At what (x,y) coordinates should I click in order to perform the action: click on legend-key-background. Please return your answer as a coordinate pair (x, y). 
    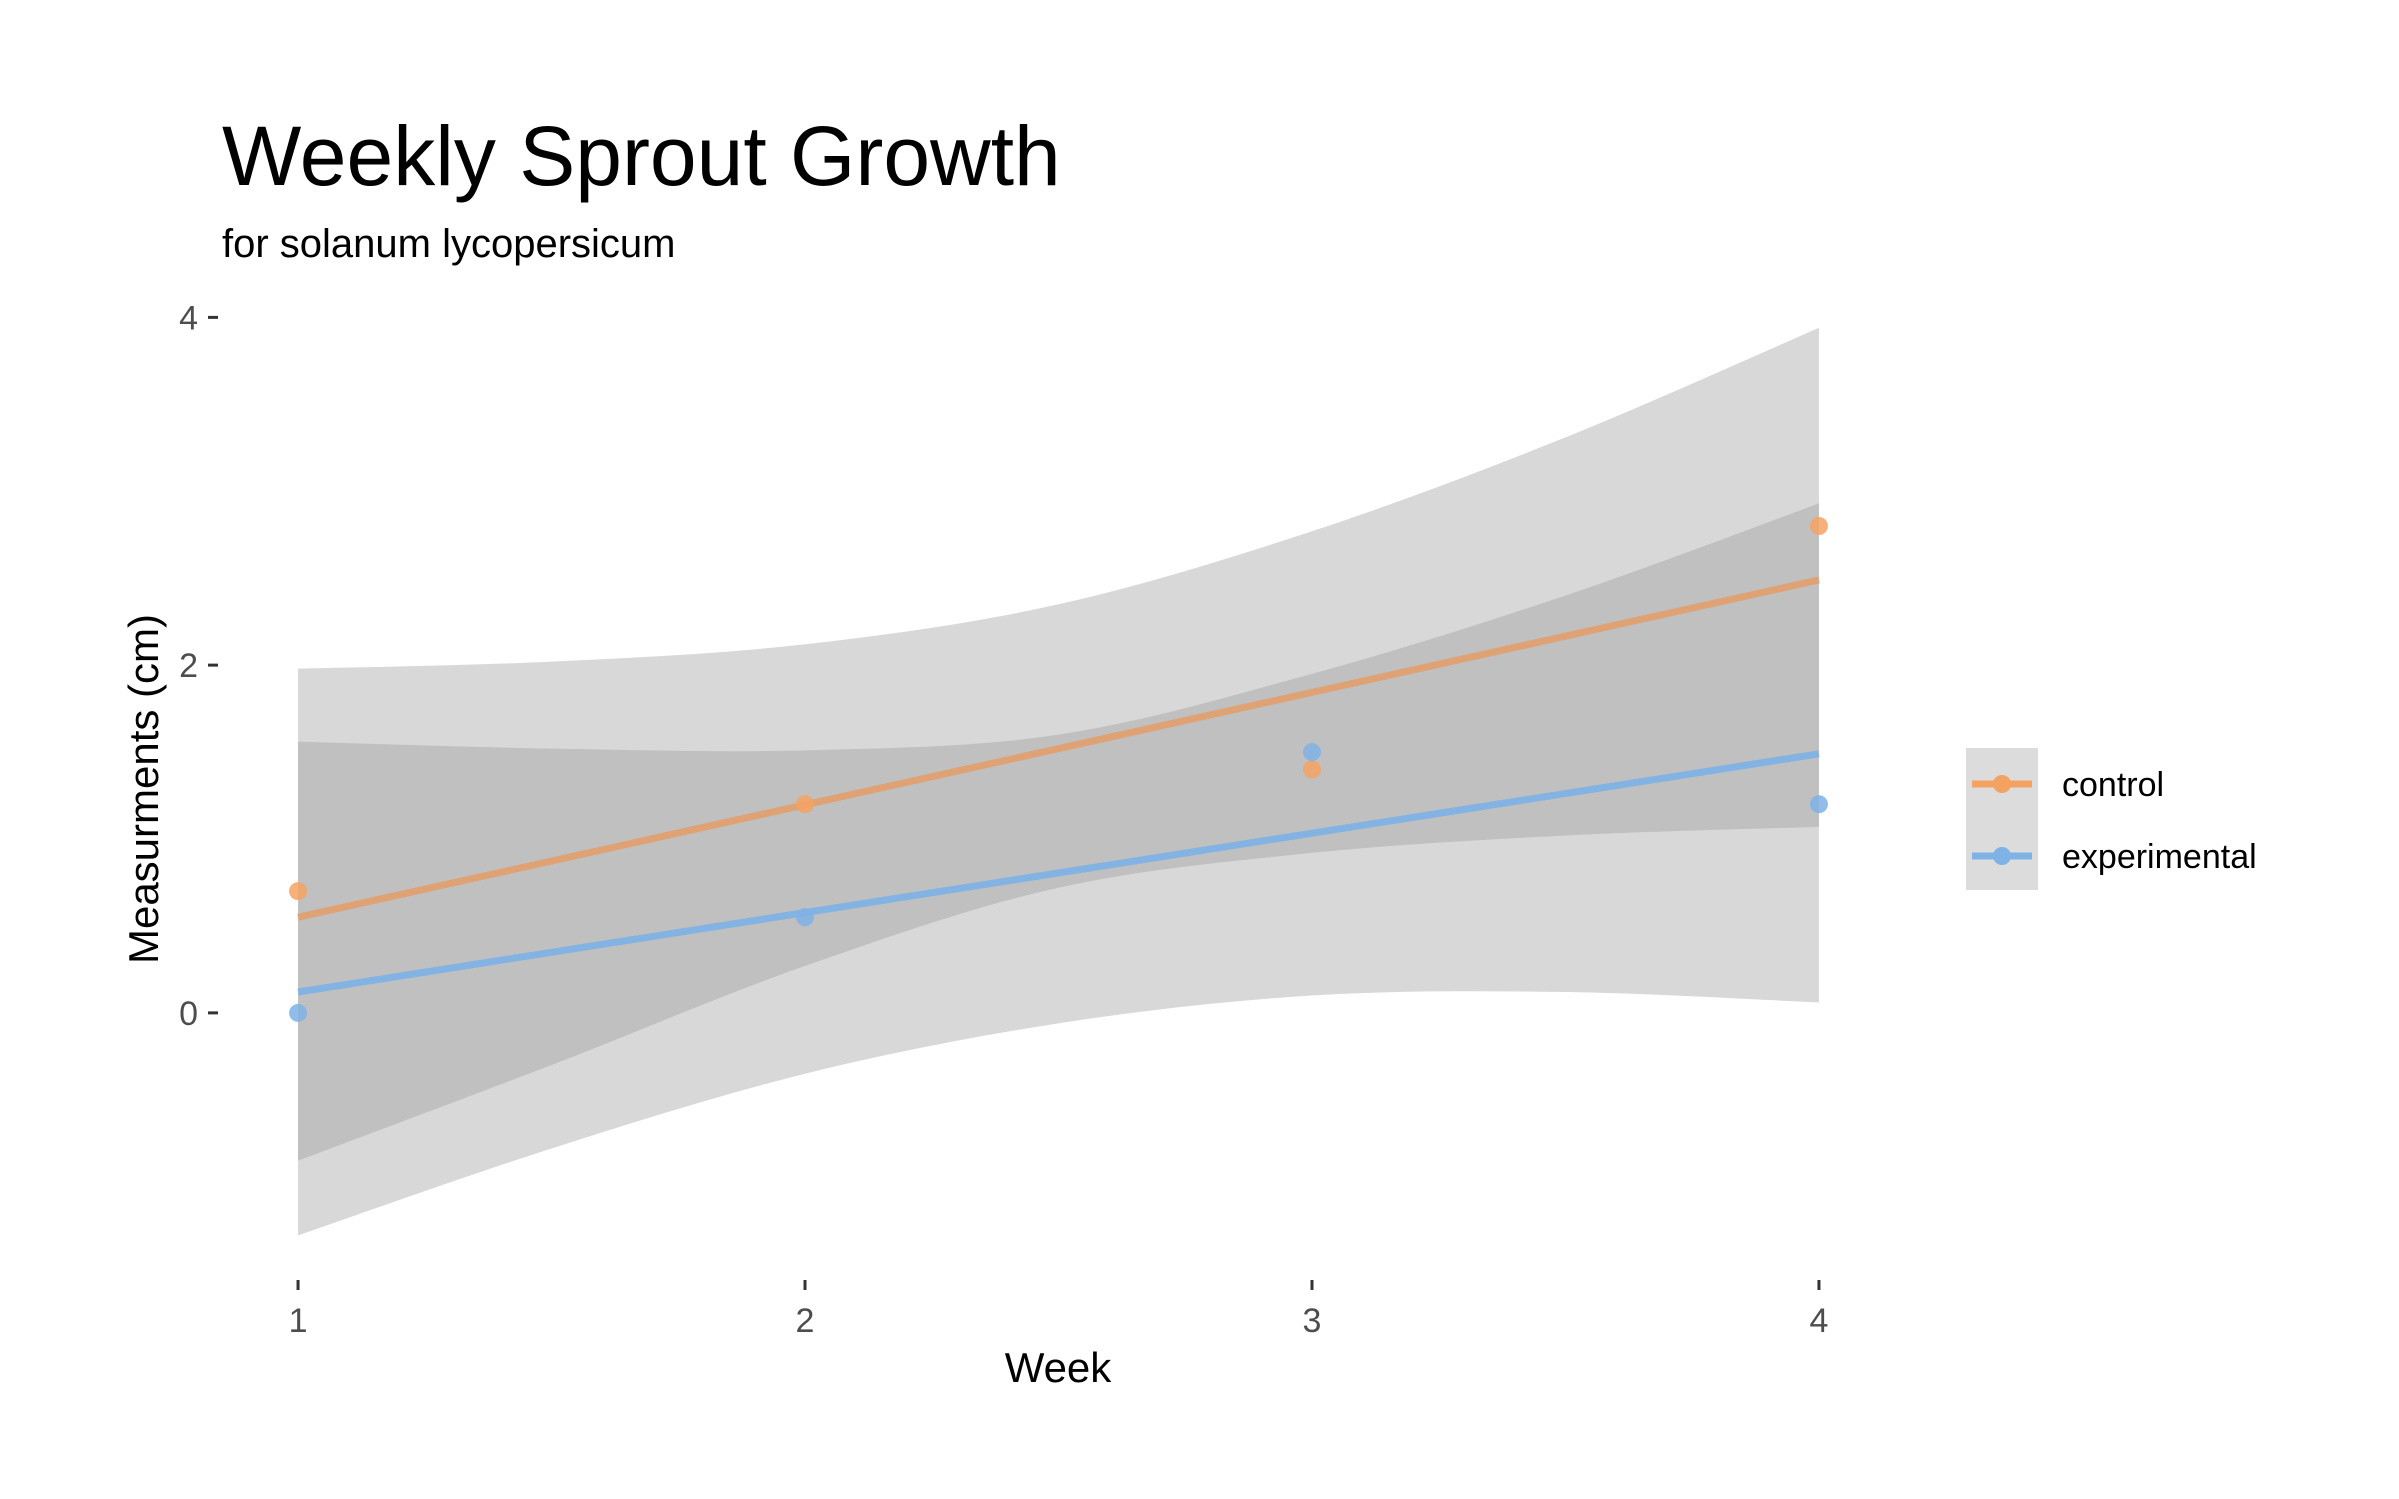
    Looking at the image, I should click on (2002, 819).